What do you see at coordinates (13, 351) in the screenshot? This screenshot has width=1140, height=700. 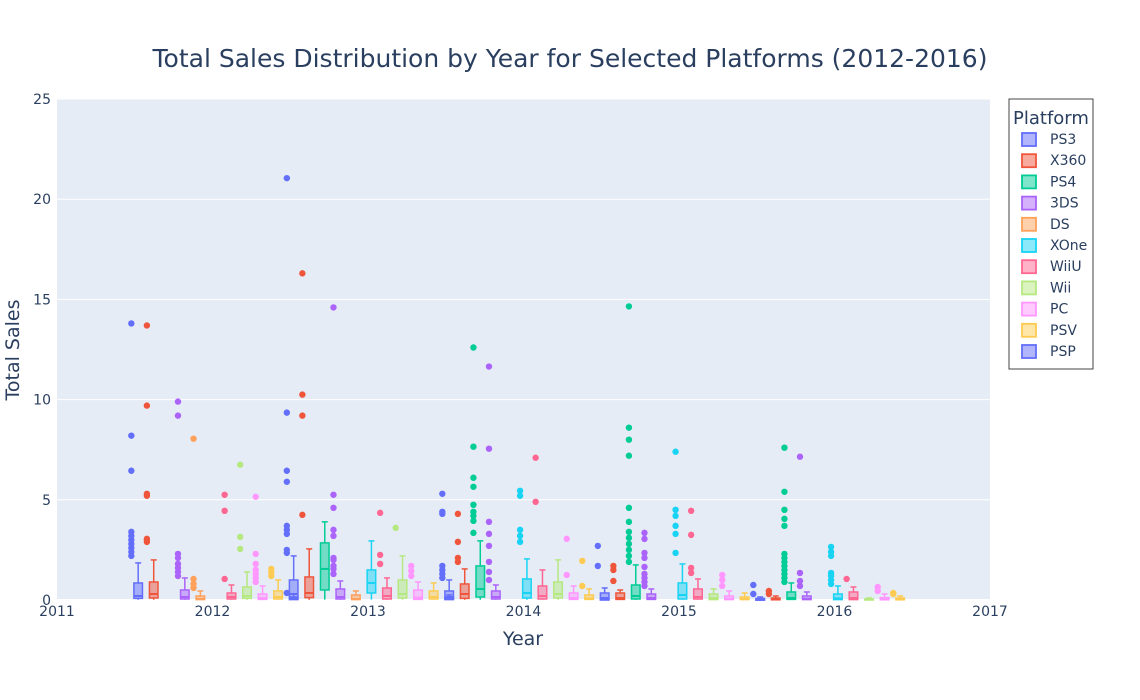 I see `y-axis-title: Total Sales` at bounding box center [13, 351].